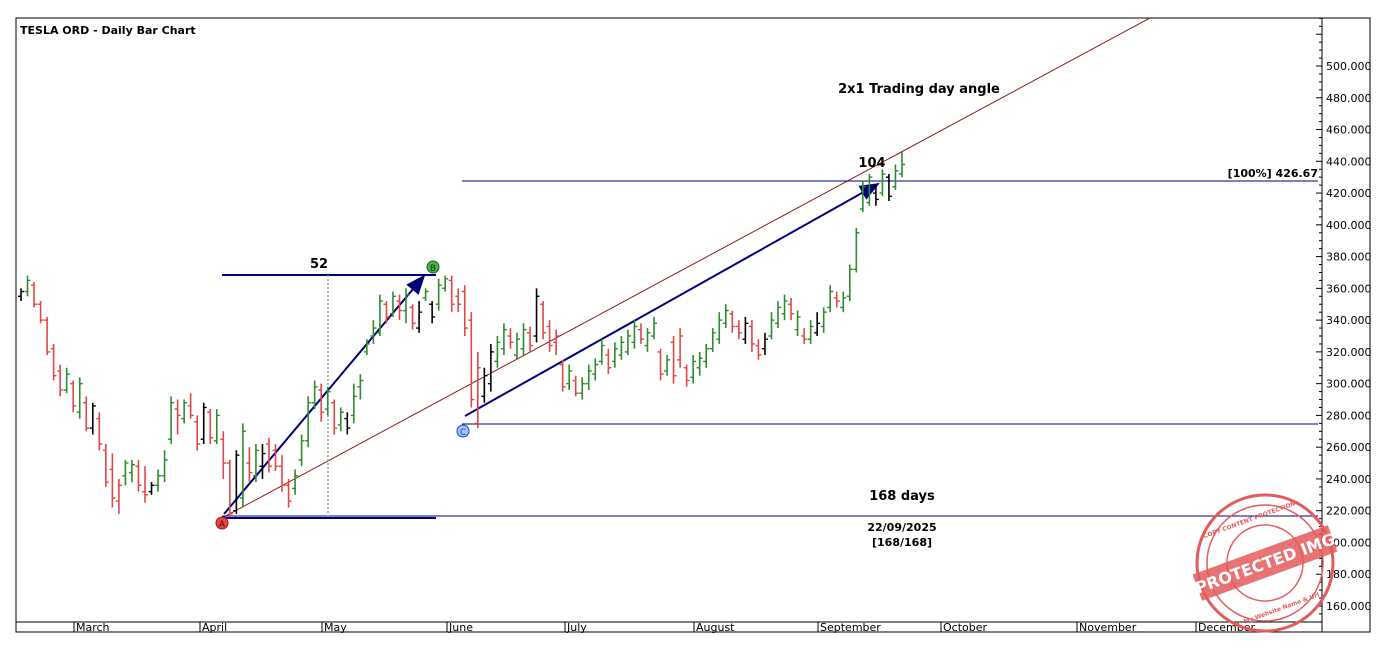 Image resolution: width=1390 pixels, height=650 pixels. I want to click on watermark-band, so click(1265, 563).